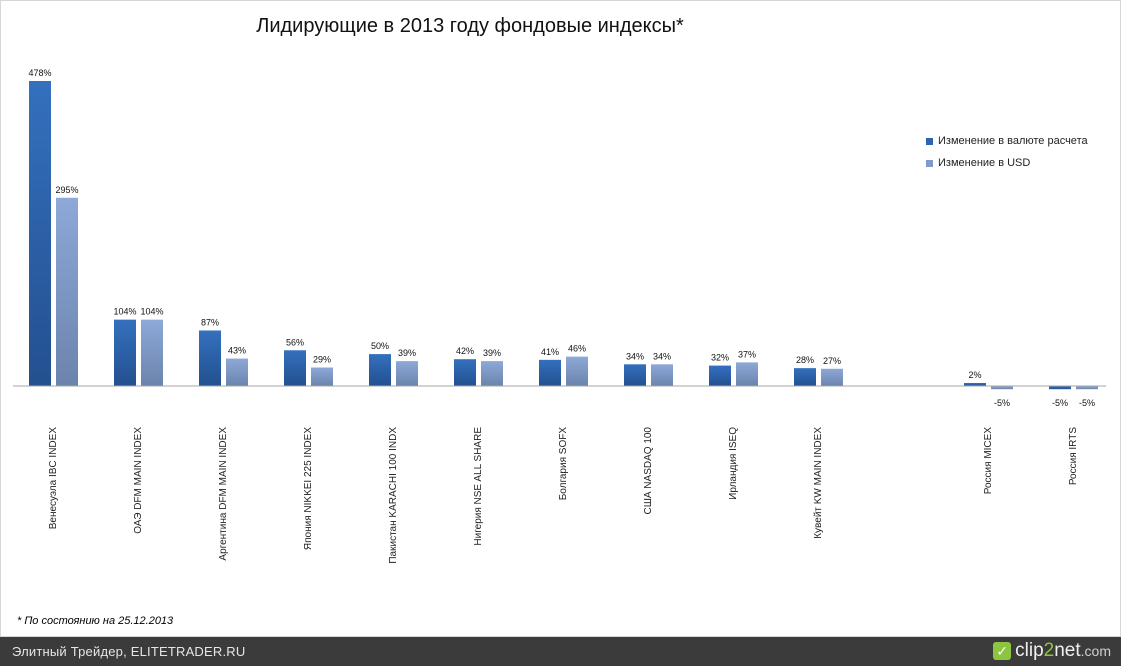 This screenshot has height=666, width=1121. I want to click on category-label-9: Кувейт KW MAIN INDEX, so click(818, 483).